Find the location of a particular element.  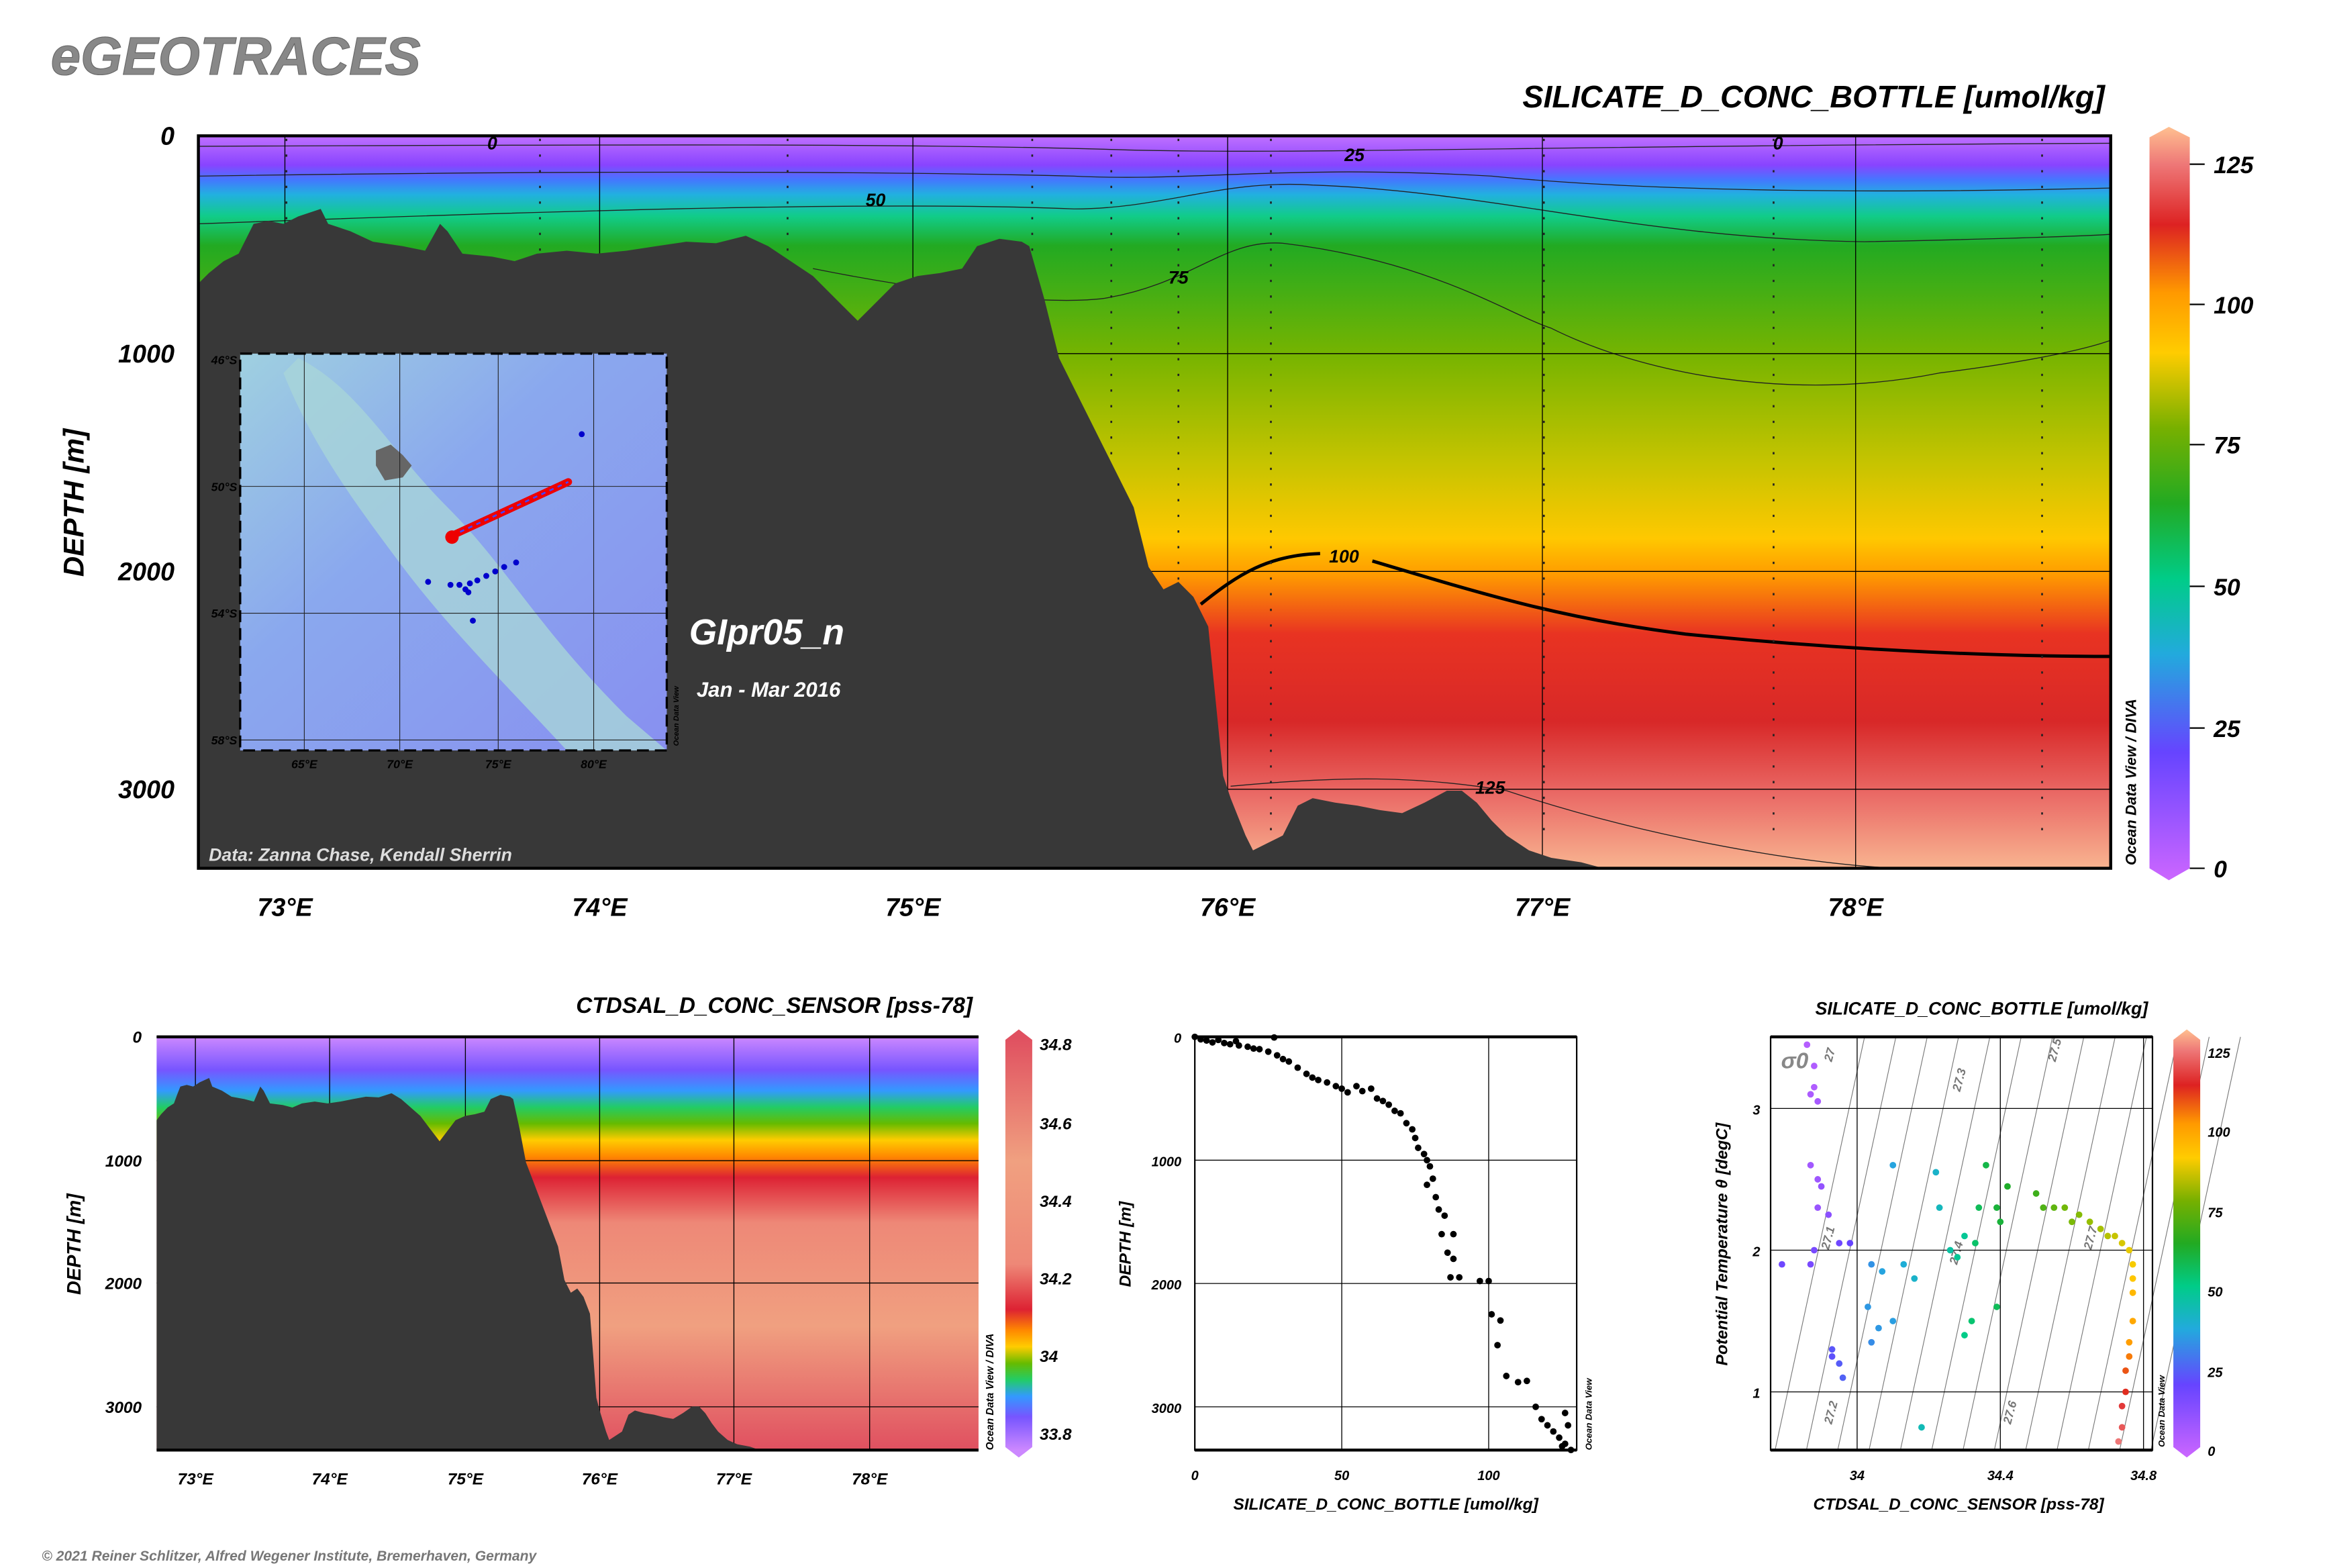

y-tick-label: 3000 is located at coordinates (1167, 1409).